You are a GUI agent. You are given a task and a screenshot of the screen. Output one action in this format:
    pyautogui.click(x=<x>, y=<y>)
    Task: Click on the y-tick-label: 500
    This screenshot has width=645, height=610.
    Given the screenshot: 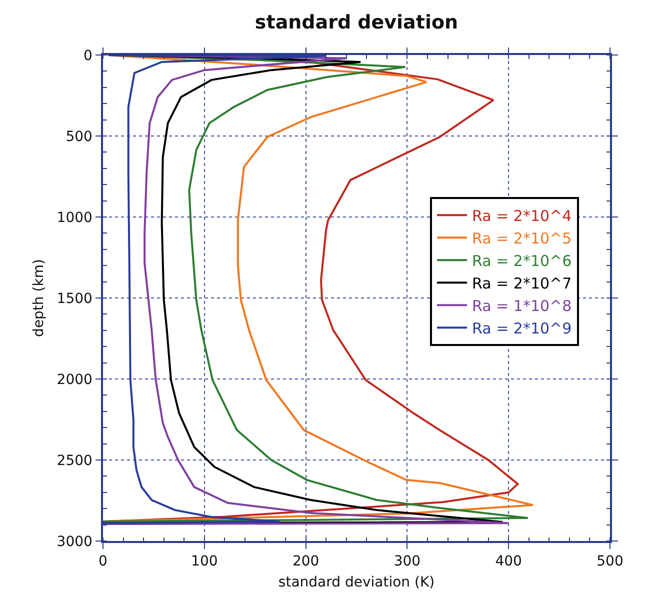 What is the action you would take?
    pyautogui.click(x=79, y=136)
    